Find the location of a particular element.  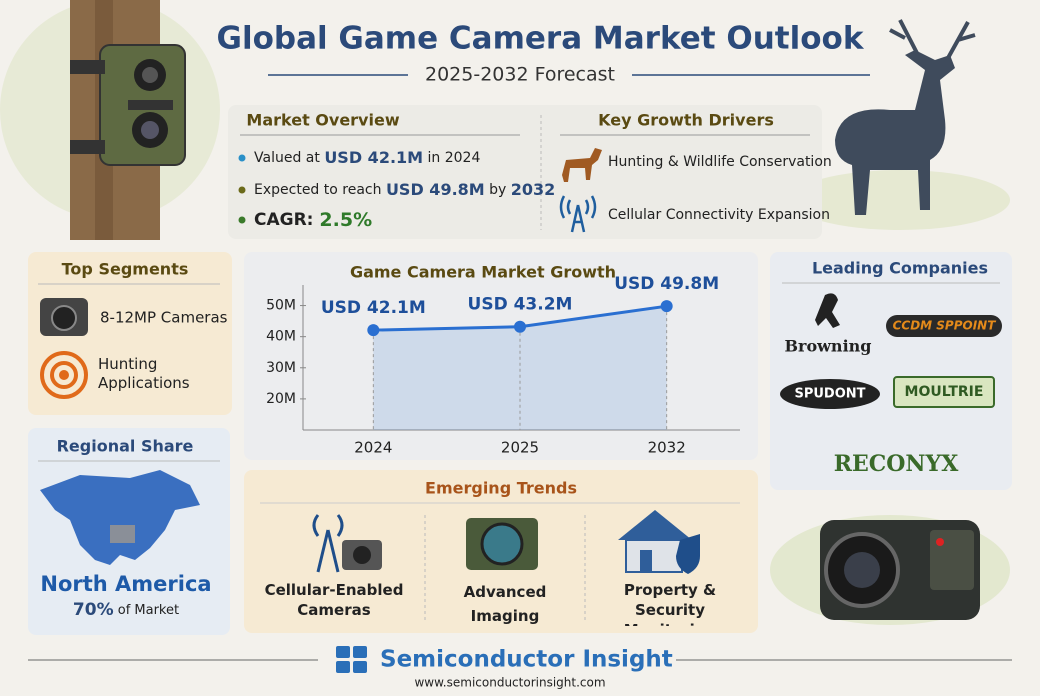

camera-illustration is located at coordinates (890, 570).